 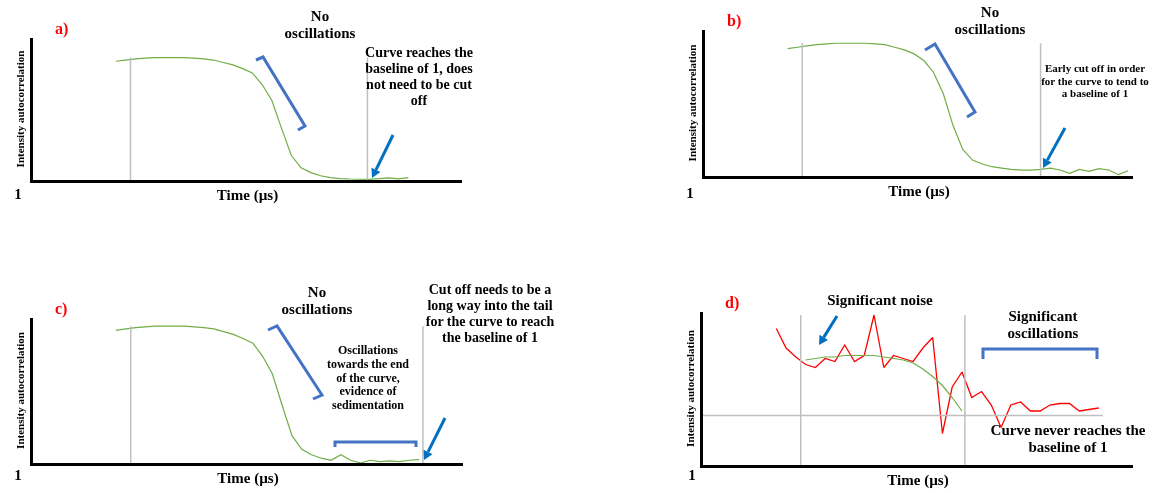 What do you see at coordinates (1043, 325) in the screenshot?
I see `annotation: Significant oscillations` at bounding box center [1043, 325].